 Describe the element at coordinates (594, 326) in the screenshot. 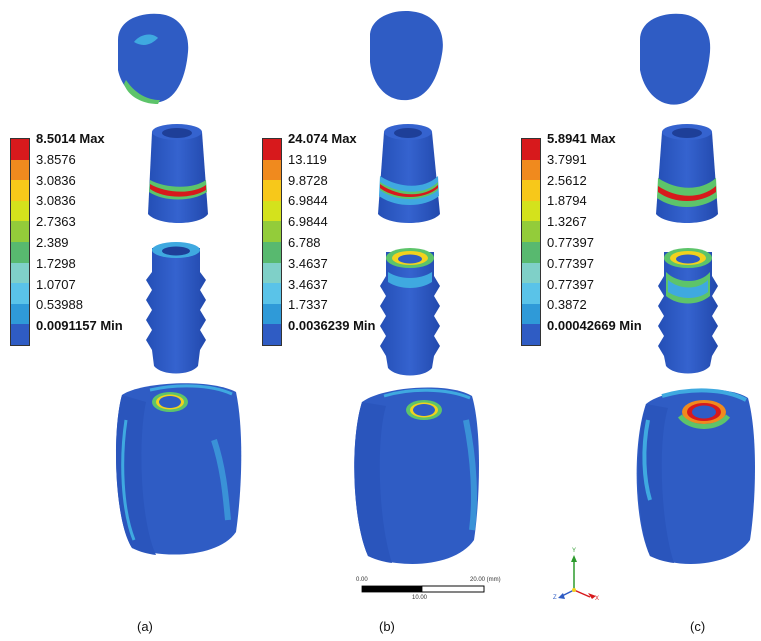

I see `legend-min-label: 0.00042669 Min` at that location.